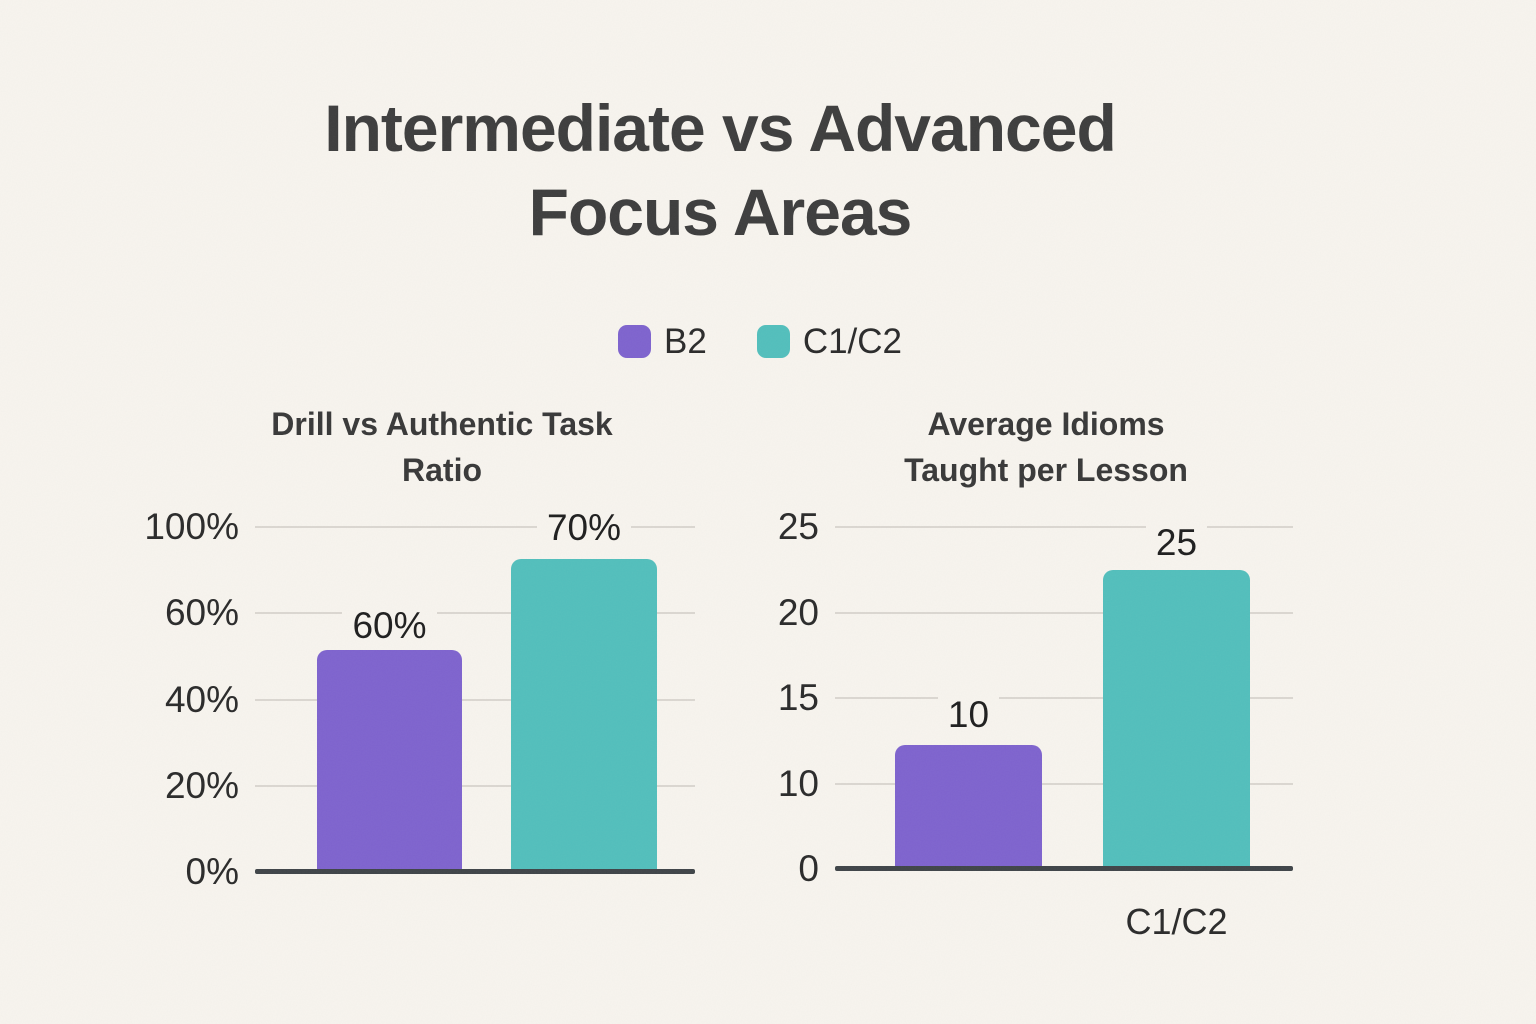 The height and width of the screenshot is (1024, 1536). I want to click on right-bar-c1c2, so click(1176, 719).